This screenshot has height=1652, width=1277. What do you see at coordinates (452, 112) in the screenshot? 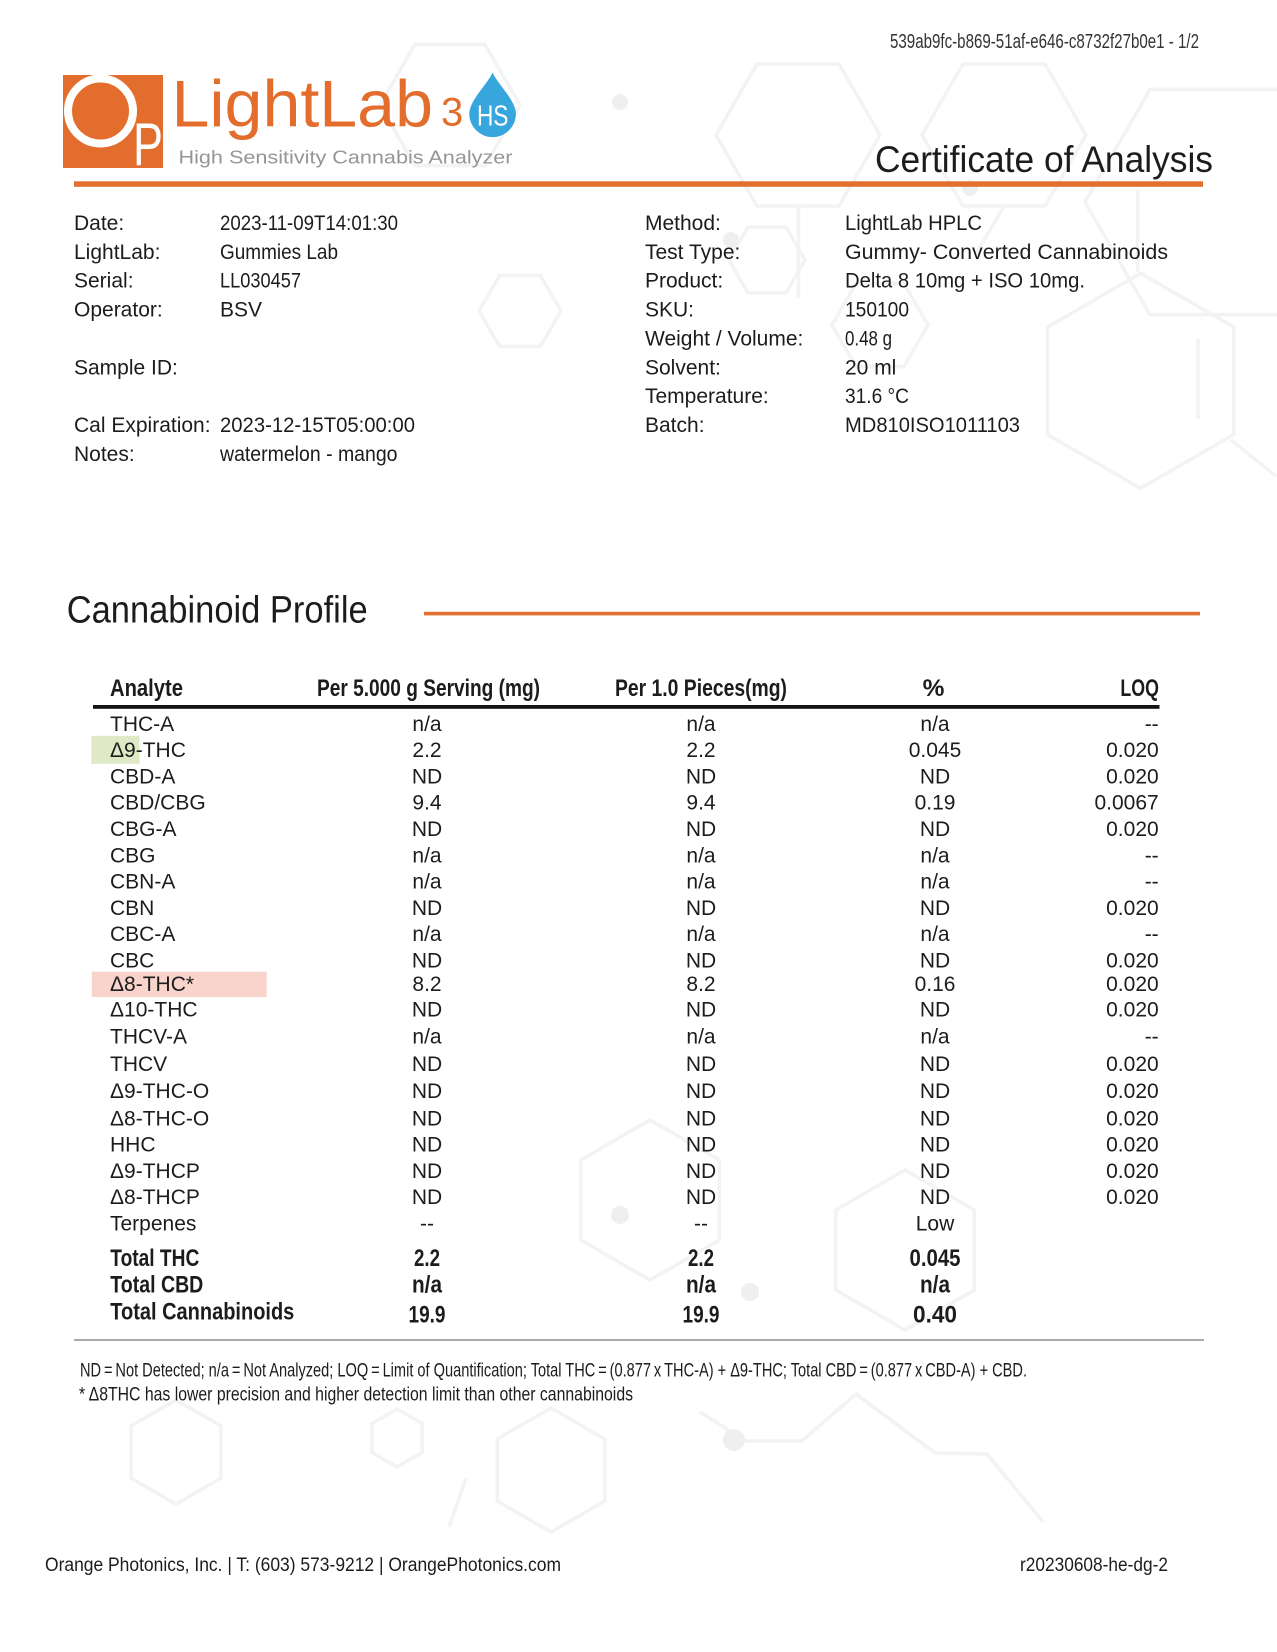
I see `svg-text: 3` at bounding box center [452, 112].